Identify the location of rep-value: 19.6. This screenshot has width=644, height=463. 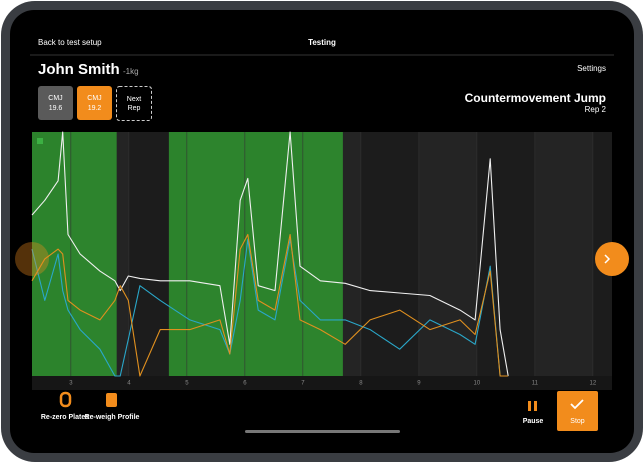
(56, 108).